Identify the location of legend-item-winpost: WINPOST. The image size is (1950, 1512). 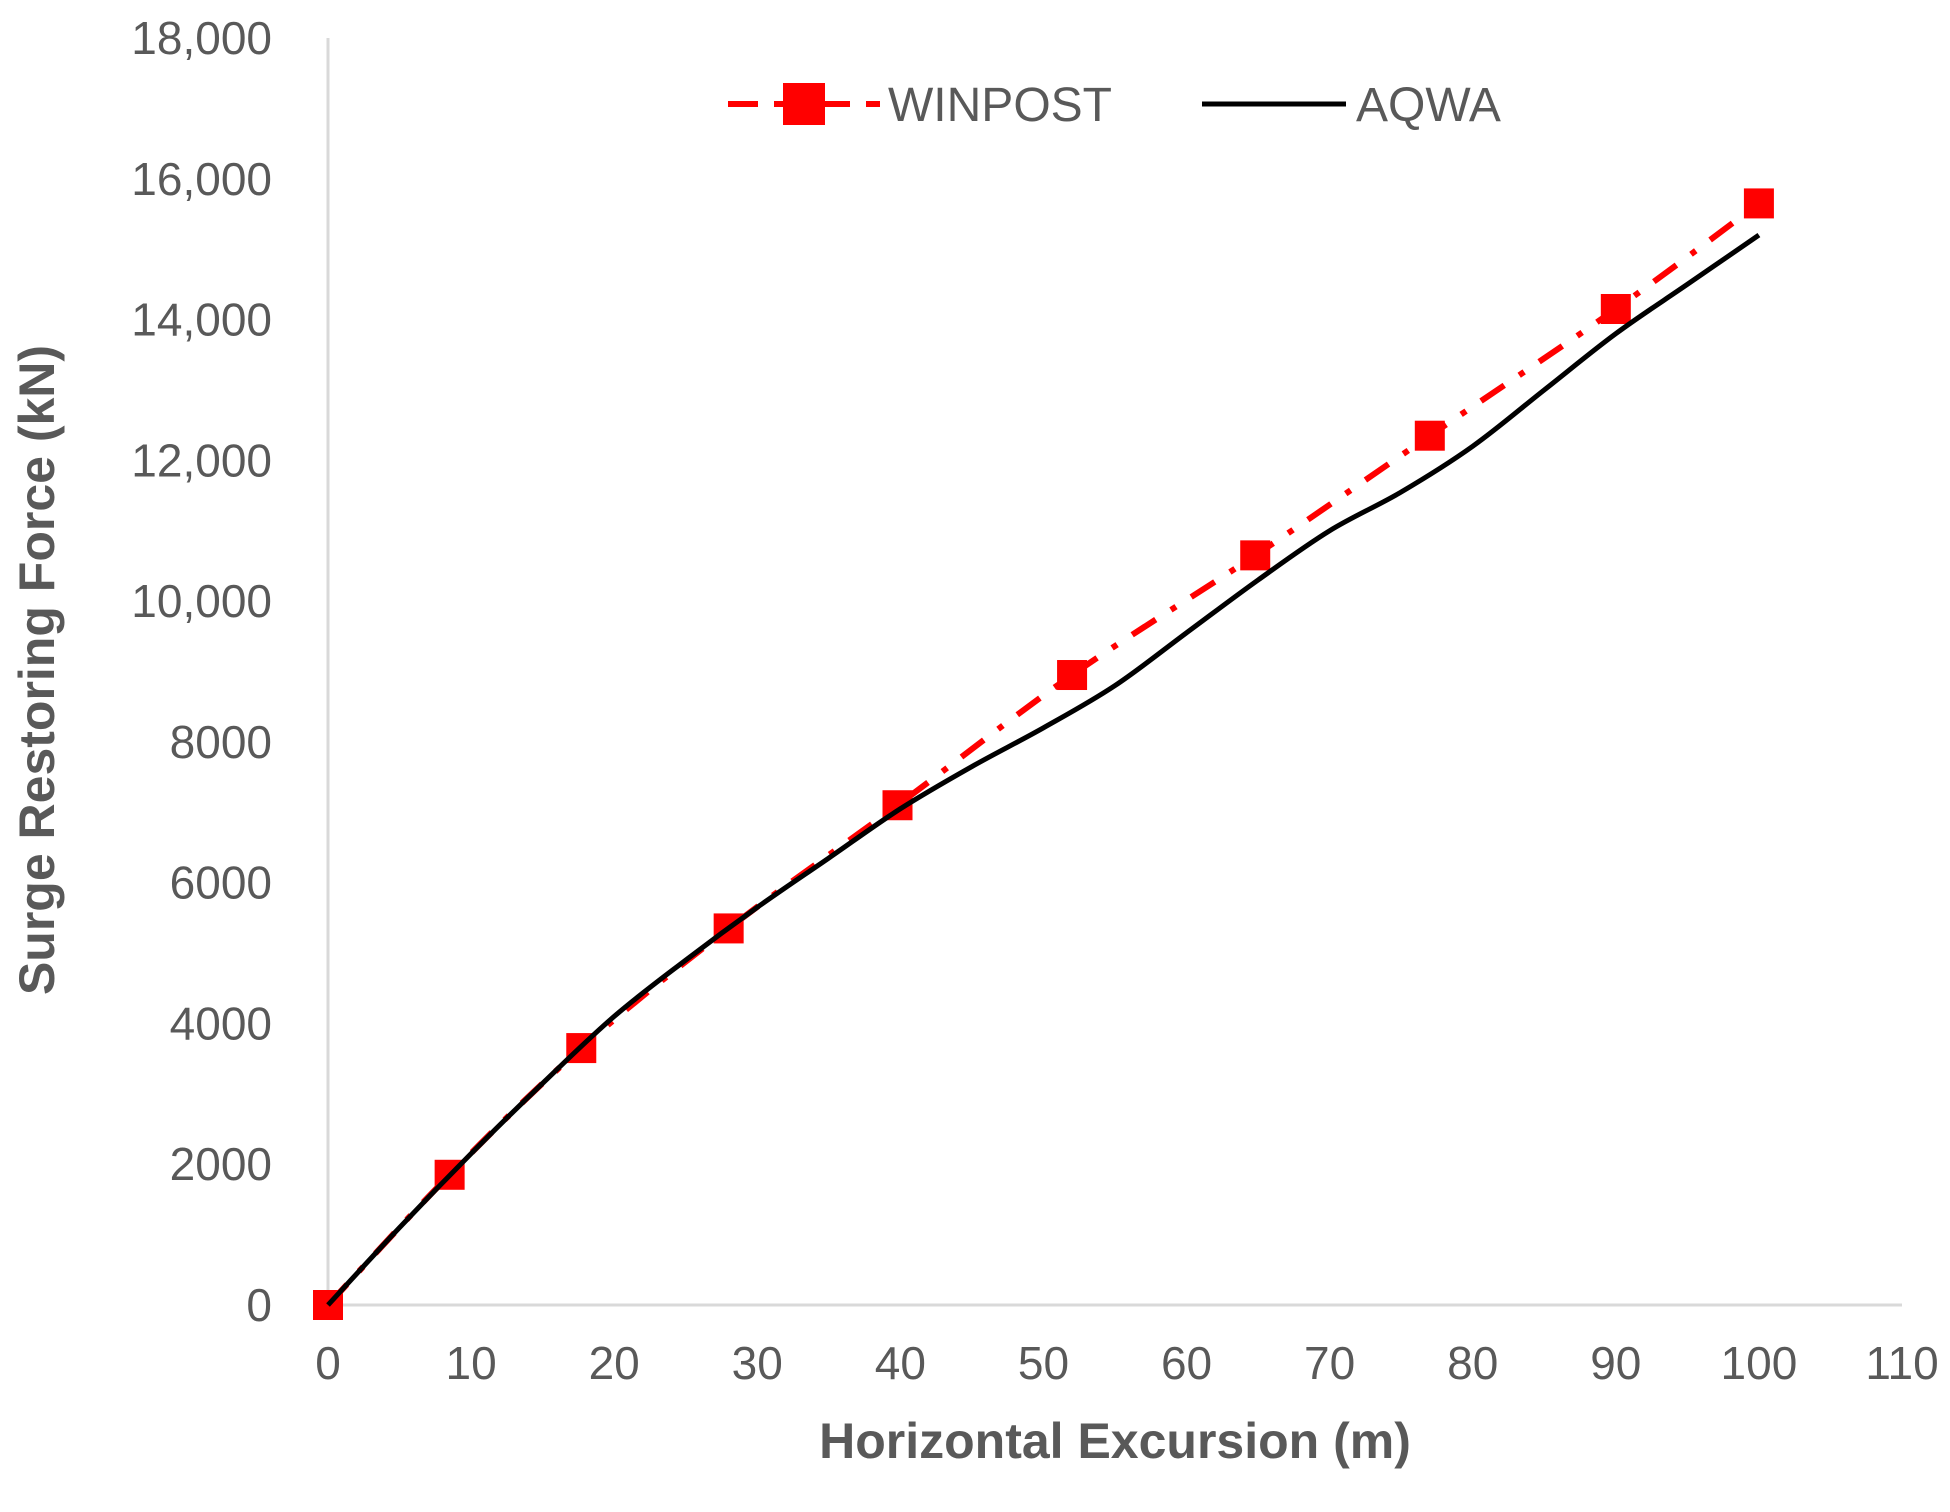
(920, 105).